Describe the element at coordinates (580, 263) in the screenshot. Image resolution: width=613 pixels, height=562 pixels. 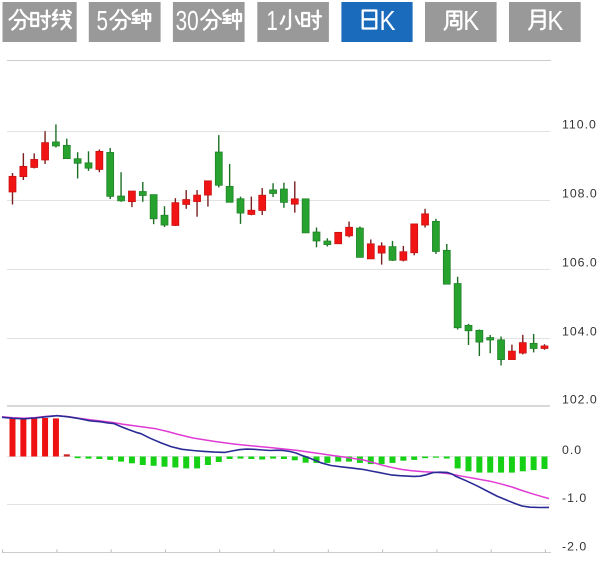
I see `svg-text: 106.0` at that location.